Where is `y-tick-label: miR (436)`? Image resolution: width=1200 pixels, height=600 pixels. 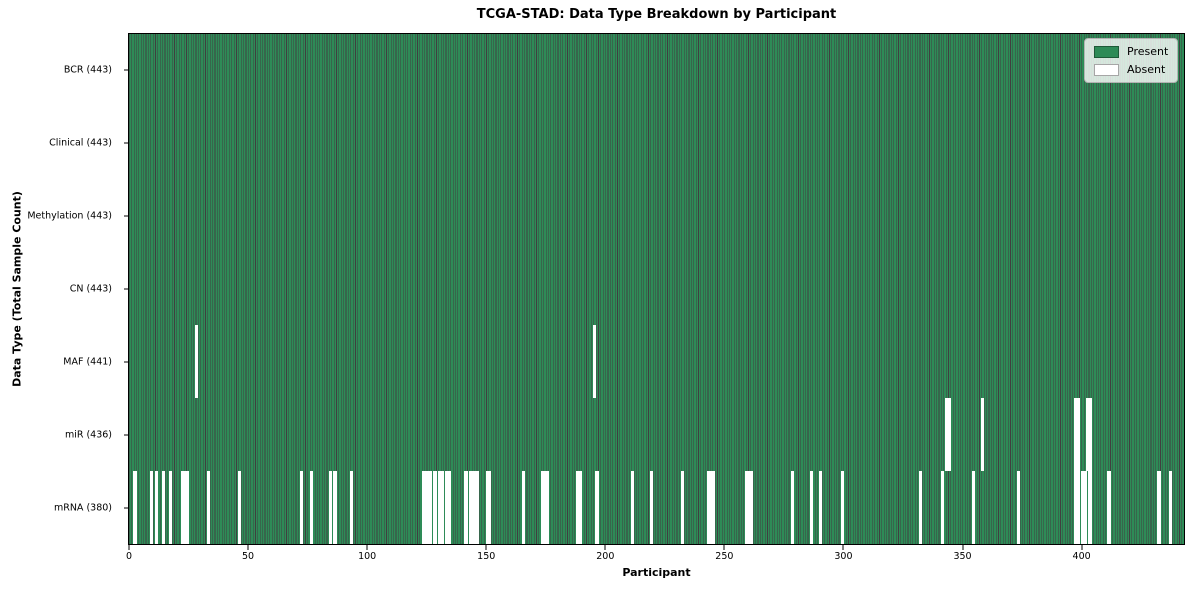
y-tick-label: miR (436) is located at coordinates (88, 435).